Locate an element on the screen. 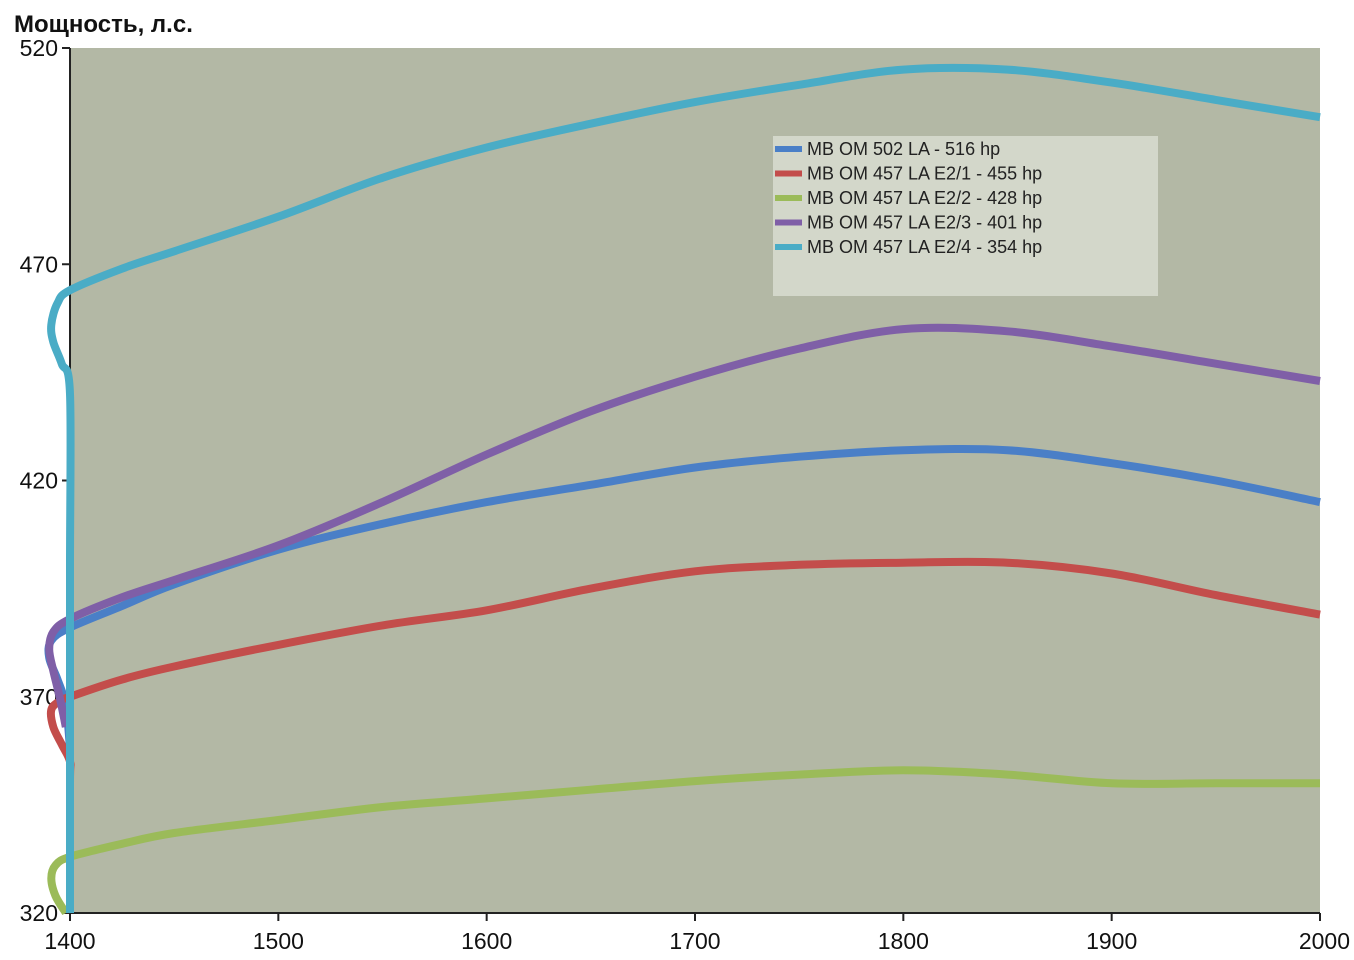 The width and height of the screenshot is (1354, 960). y-tick-label: 320 is located at coordinates (39, 913).